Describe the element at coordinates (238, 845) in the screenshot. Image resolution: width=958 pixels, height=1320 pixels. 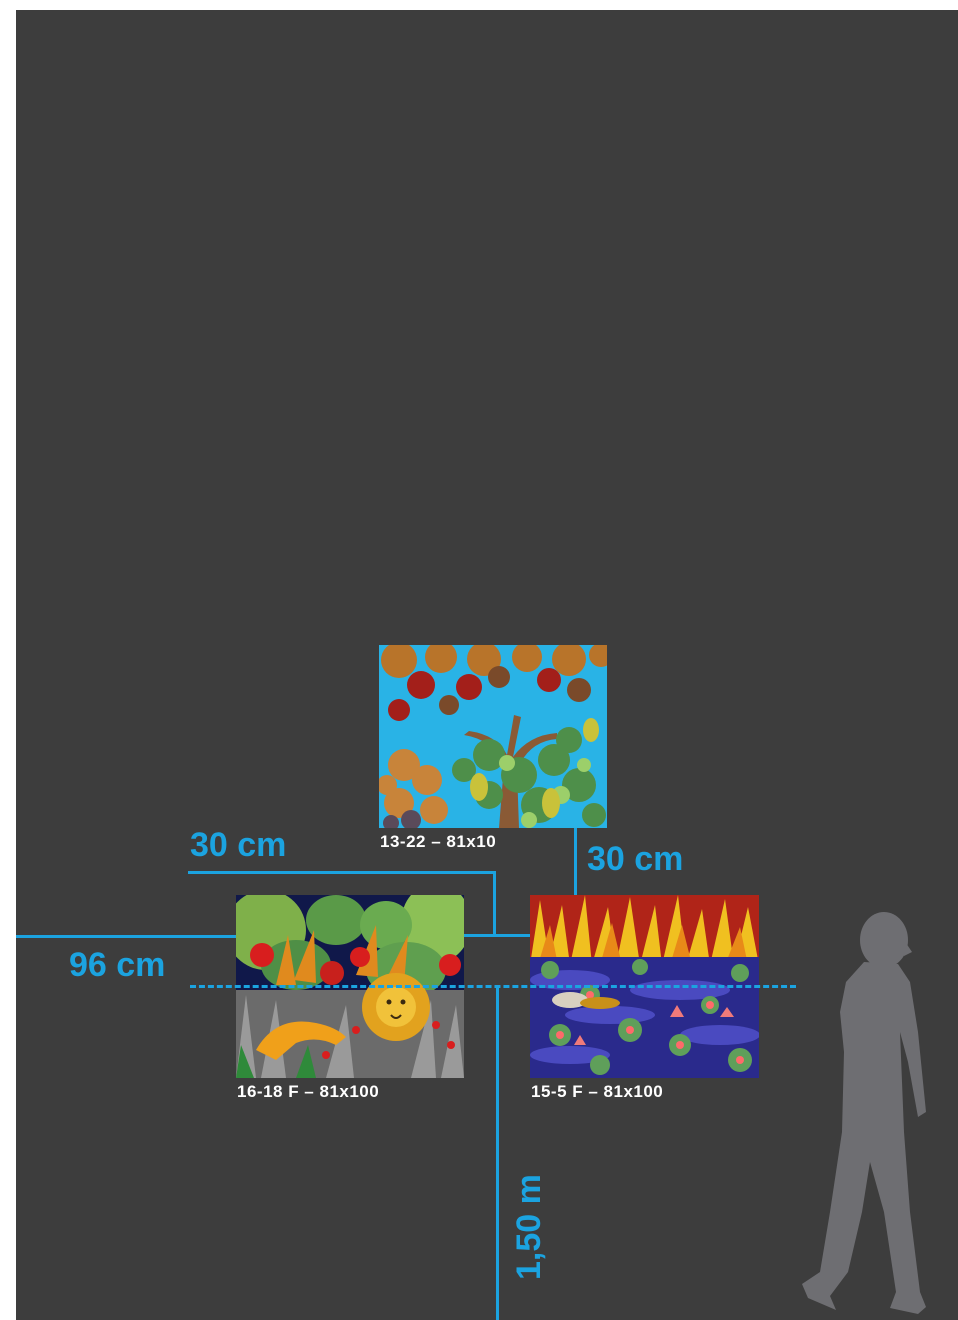
I see `label-spacing-horizontal: 30 cm` at that location.